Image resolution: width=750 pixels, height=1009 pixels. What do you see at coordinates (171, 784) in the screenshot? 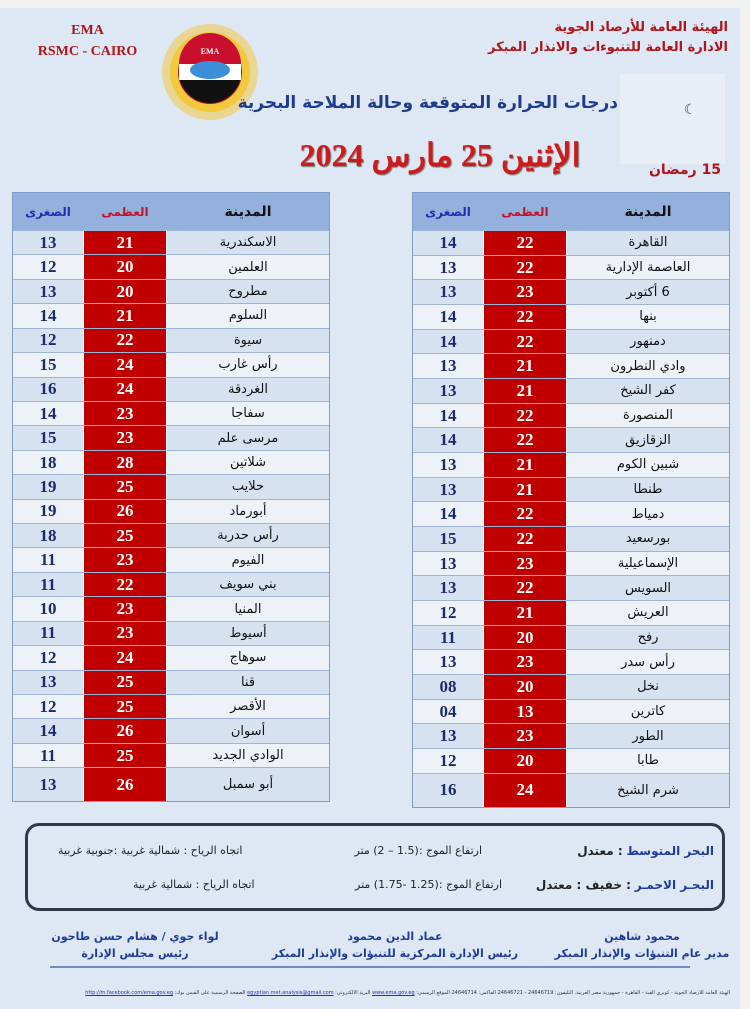
I see `table-row: أبو سمبل 26 13` at bounding box center [171, 784].